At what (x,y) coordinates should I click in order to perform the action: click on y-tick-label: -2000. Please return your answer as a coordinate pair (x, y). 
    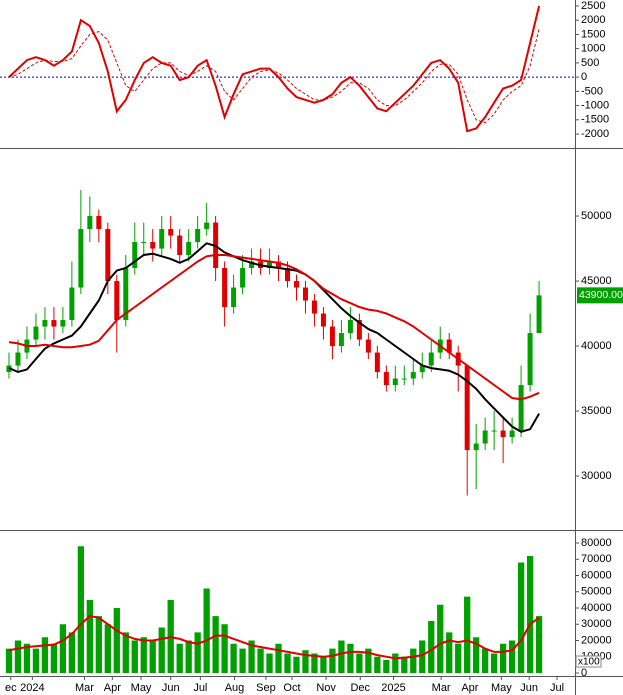
    Looking at the image, I should click on (595, 134).